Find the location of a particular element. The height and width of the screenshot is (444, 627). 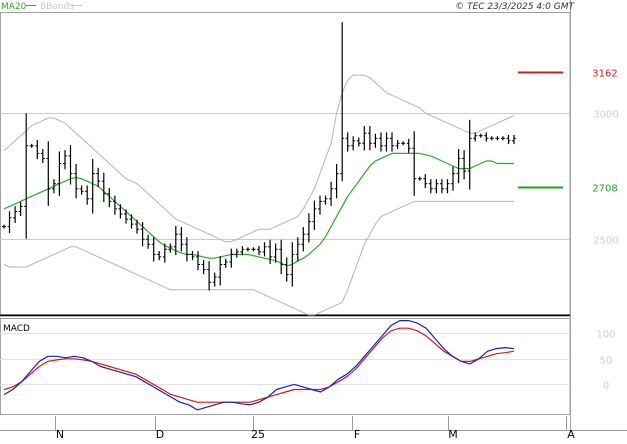

x-axis-label: N is located at coordinates (60, 434).